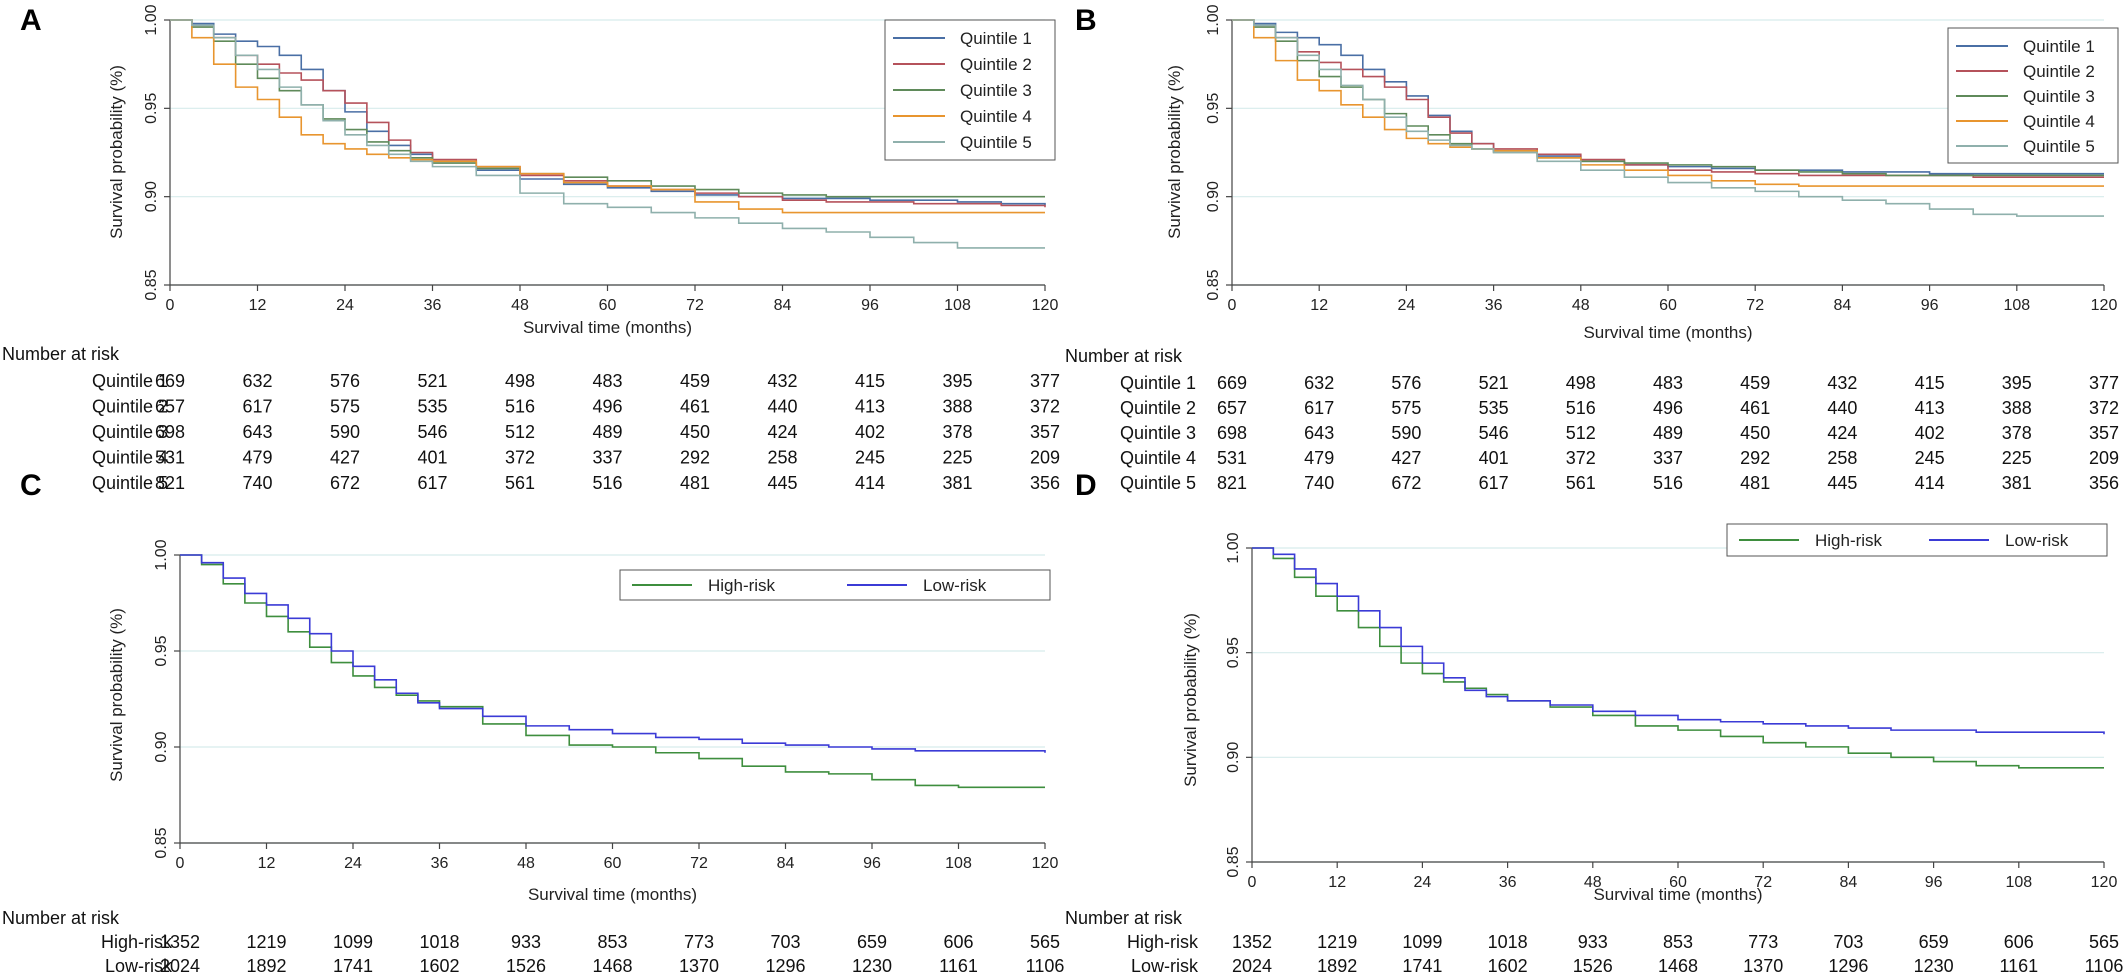  What do you see at coordinates (2017, 408) in the screenshot?
I see `risk-cell: 388` at bounding box center [2017, 408].